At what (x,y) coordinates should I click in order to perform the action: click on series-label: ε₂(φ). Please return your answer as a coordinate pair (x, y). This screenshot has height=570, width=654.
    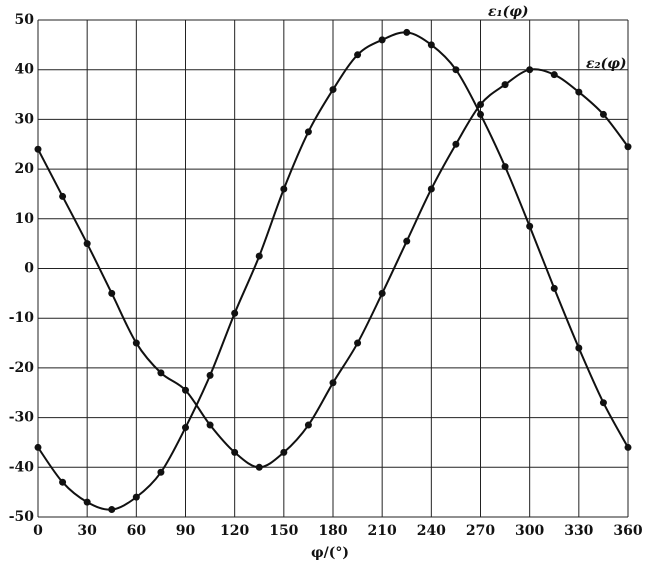
    Looking at the image, I should click on (606, 64).